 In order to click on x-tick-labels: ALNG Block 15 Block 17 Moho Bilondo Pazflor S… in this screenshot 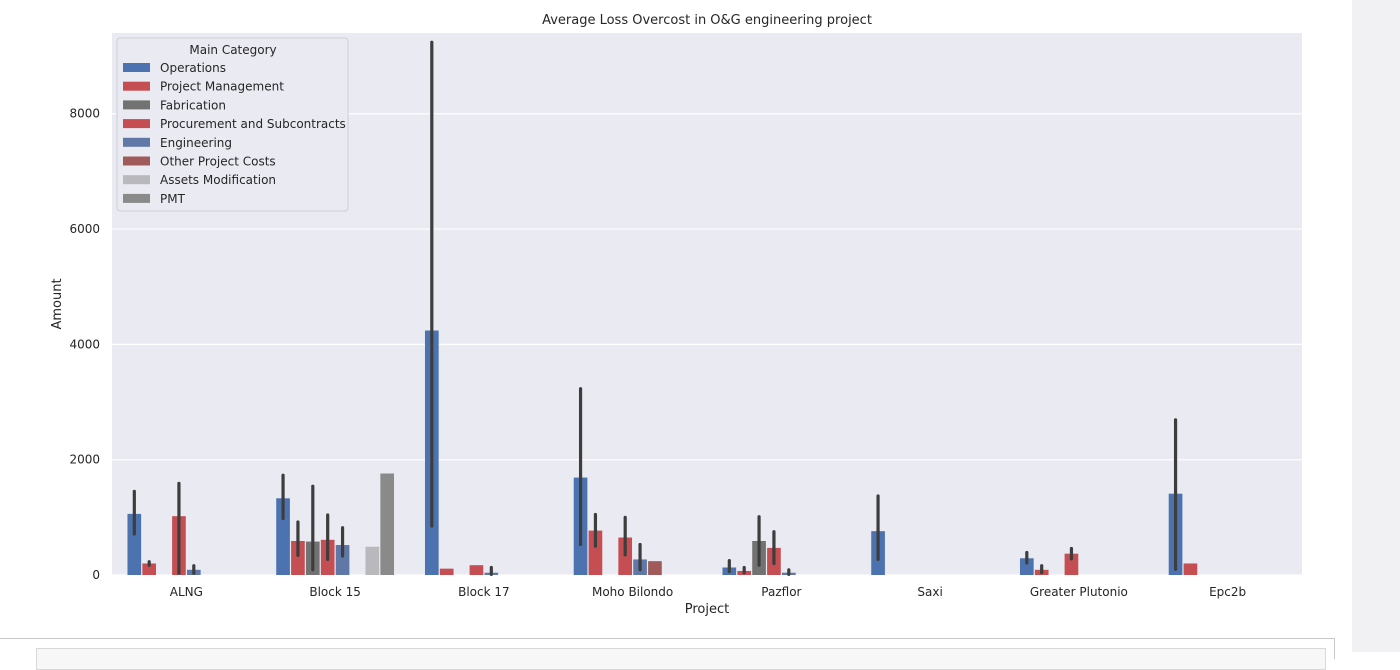, I will do `click(708, 592)`.